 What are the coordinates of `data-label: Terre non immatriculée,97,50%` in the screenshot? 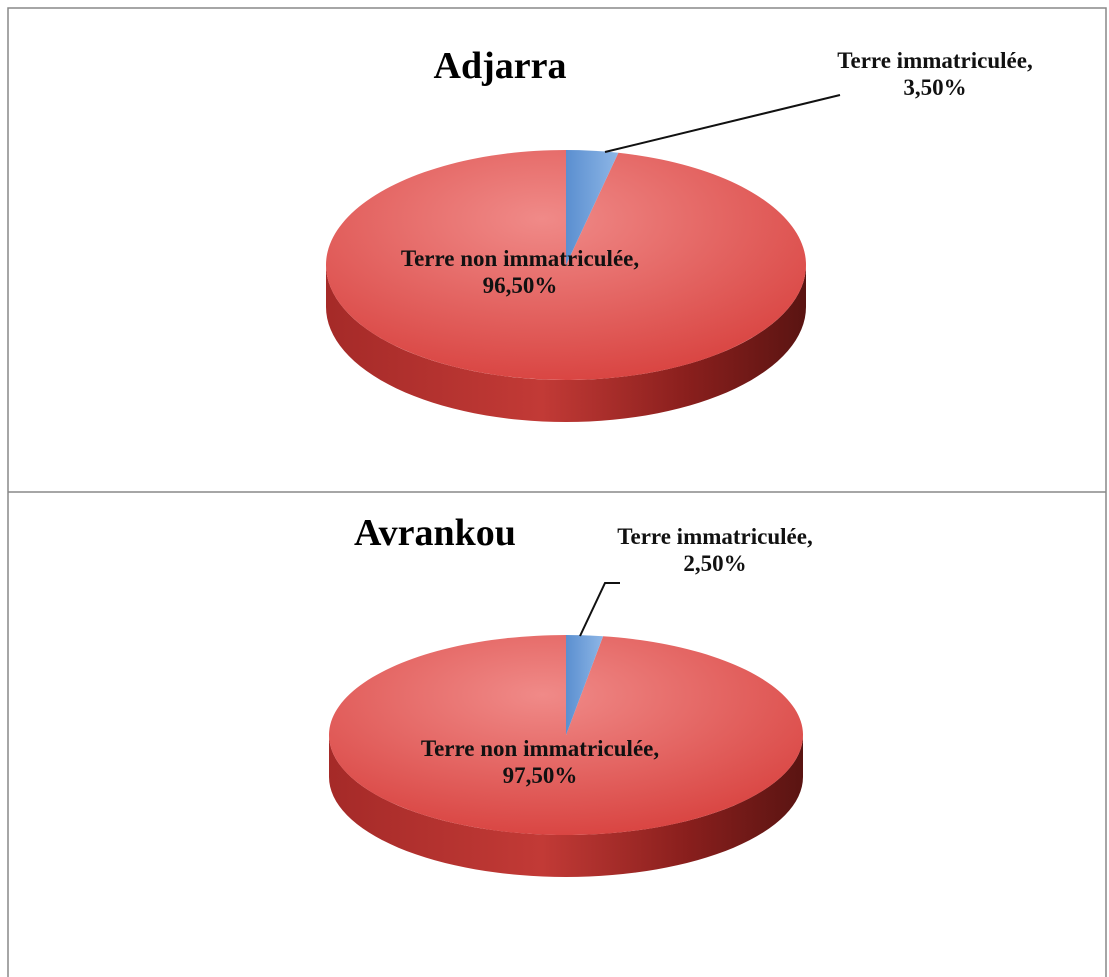 It's located at (540, 762).